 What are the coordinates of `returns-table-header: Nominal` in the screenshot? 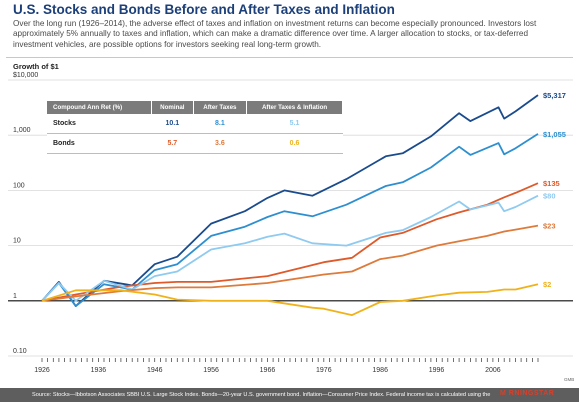 It's located at (172, 107).